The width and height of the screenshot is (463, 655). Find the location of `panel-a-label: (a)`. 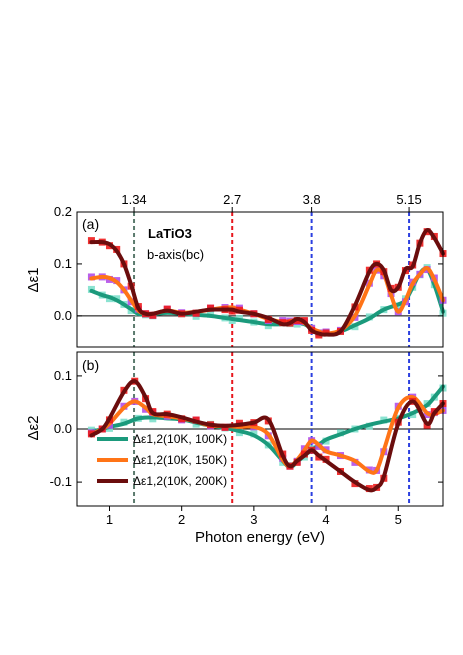

panel-a-label: (a) is located at coordinates (90, 224).